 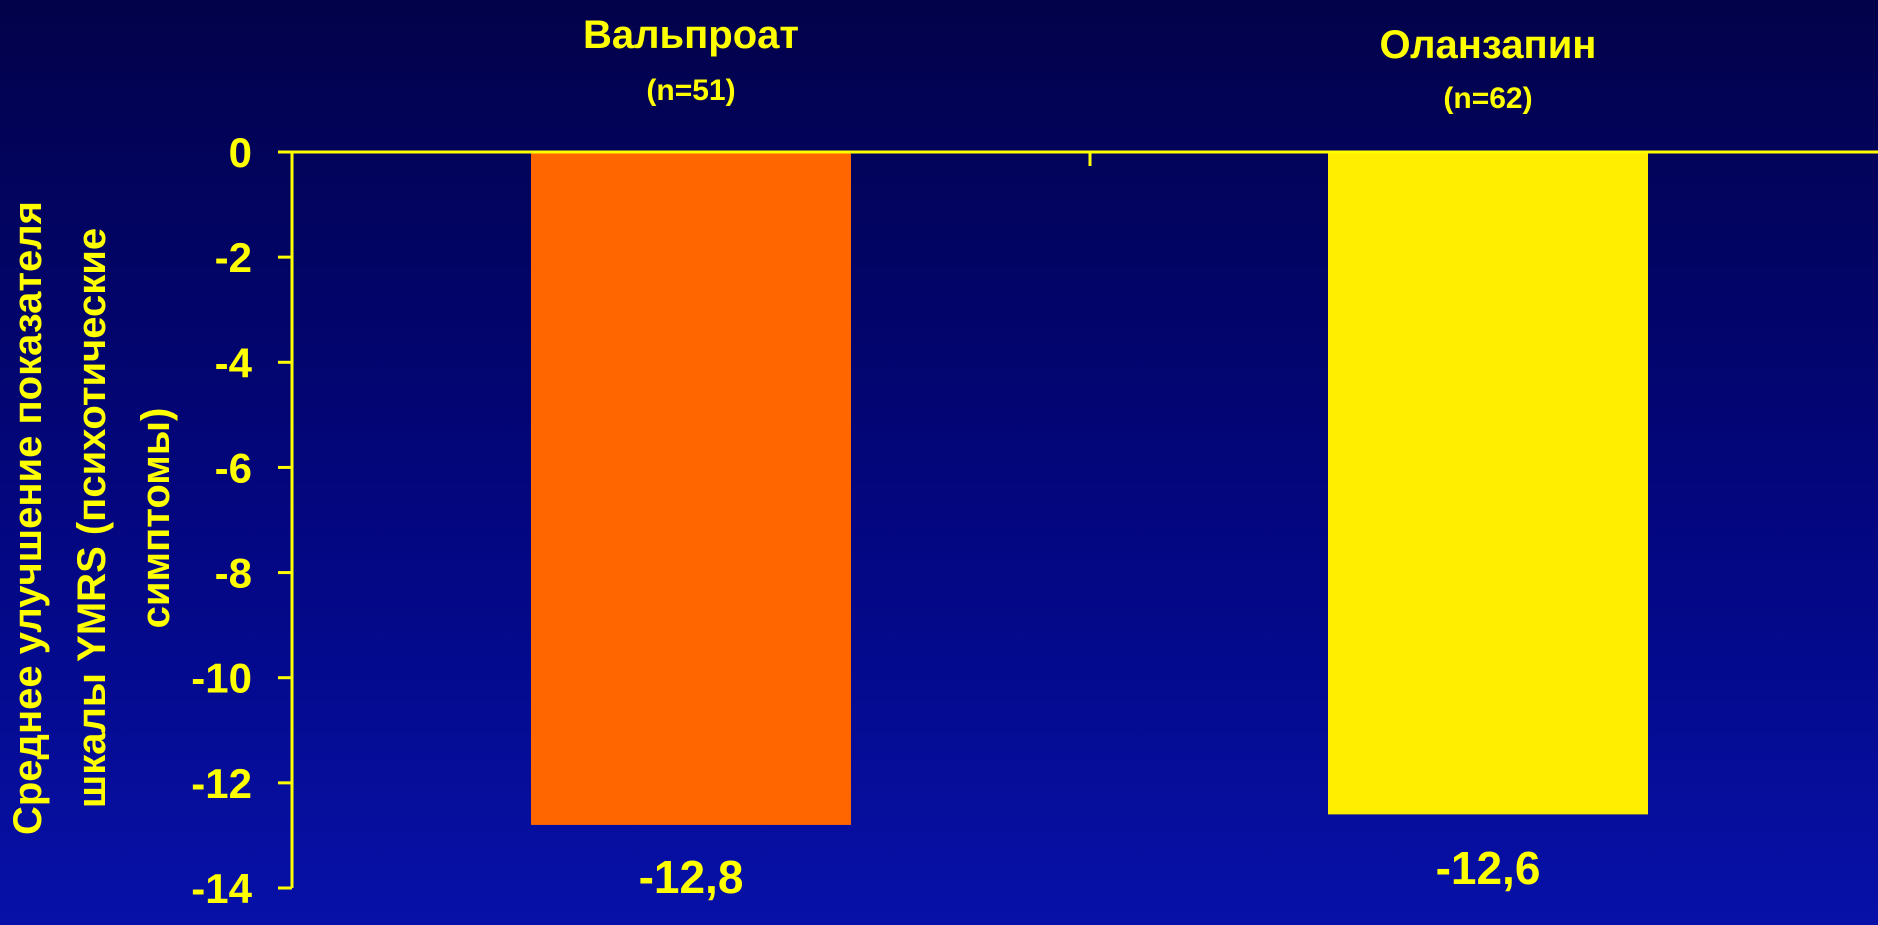 What do you see at coordinates (221, 678) in the screenshot?
I see `y-tick-label: -10` at bounding box center [221, 678].